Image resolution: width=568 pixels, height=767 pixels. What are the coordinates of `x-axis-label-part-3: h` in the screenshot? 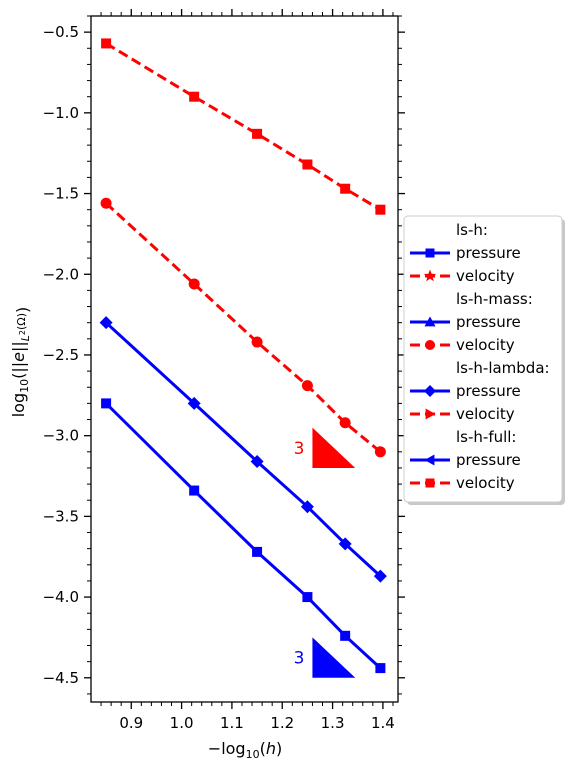 It's located at (271, 748).